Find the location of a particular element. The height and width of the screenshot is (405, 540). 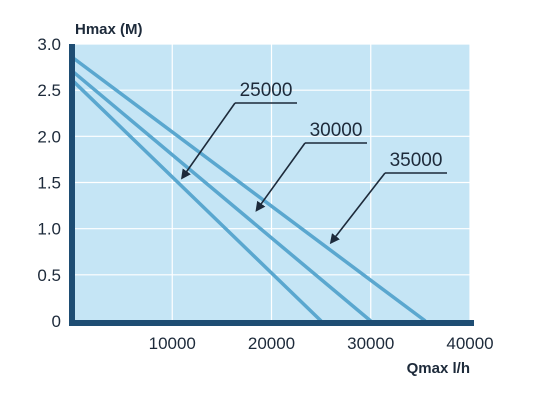

x-tick-label: 10000 is located at coordinates (172, 343).